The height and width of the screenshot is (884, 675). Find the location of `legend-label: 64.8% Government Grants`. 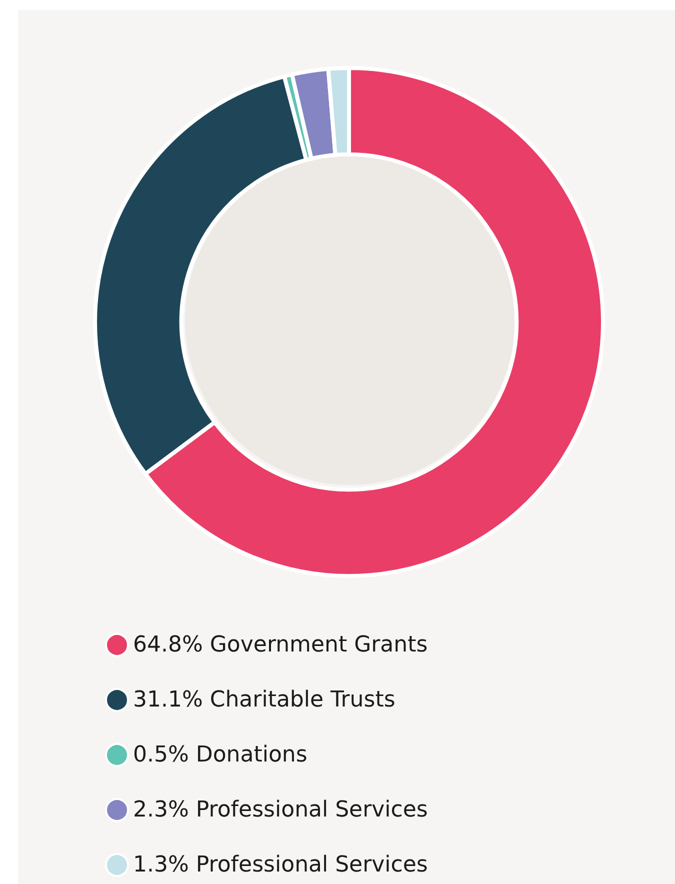

legend-label: 64.8% Government Grants is located at coordinates (280, 645).